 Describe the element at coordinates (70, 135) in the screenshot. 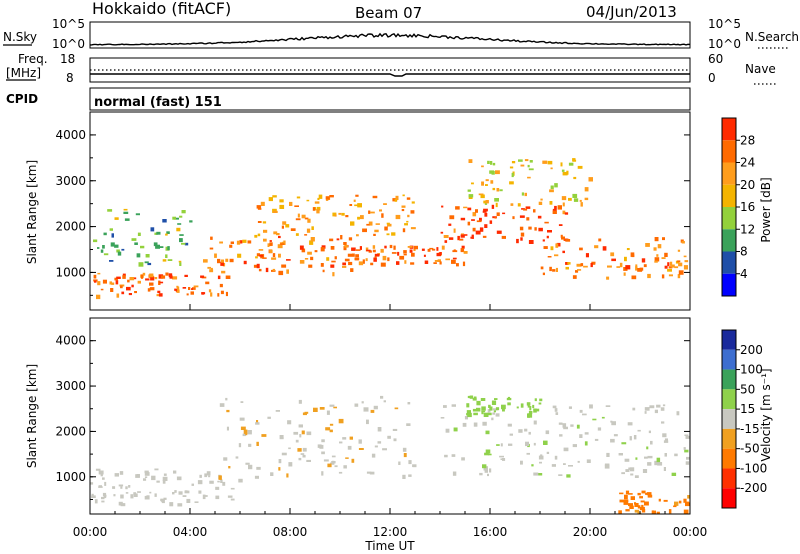

I see `y-tick-label: 4000` at that location.